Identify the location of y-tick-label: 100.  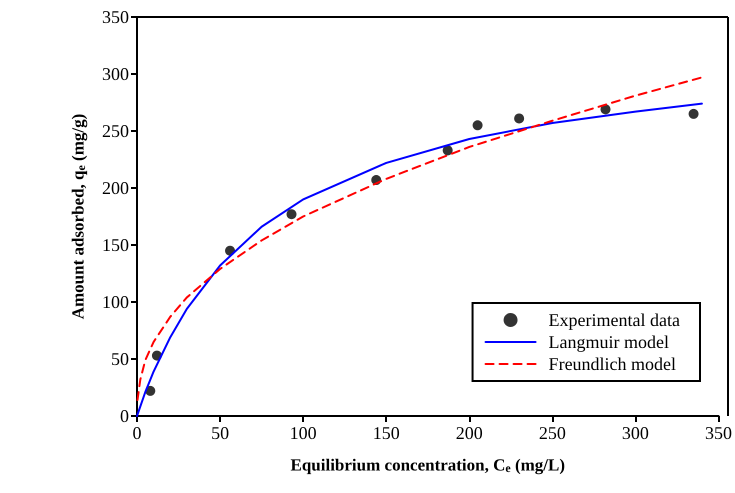
(115, 302).